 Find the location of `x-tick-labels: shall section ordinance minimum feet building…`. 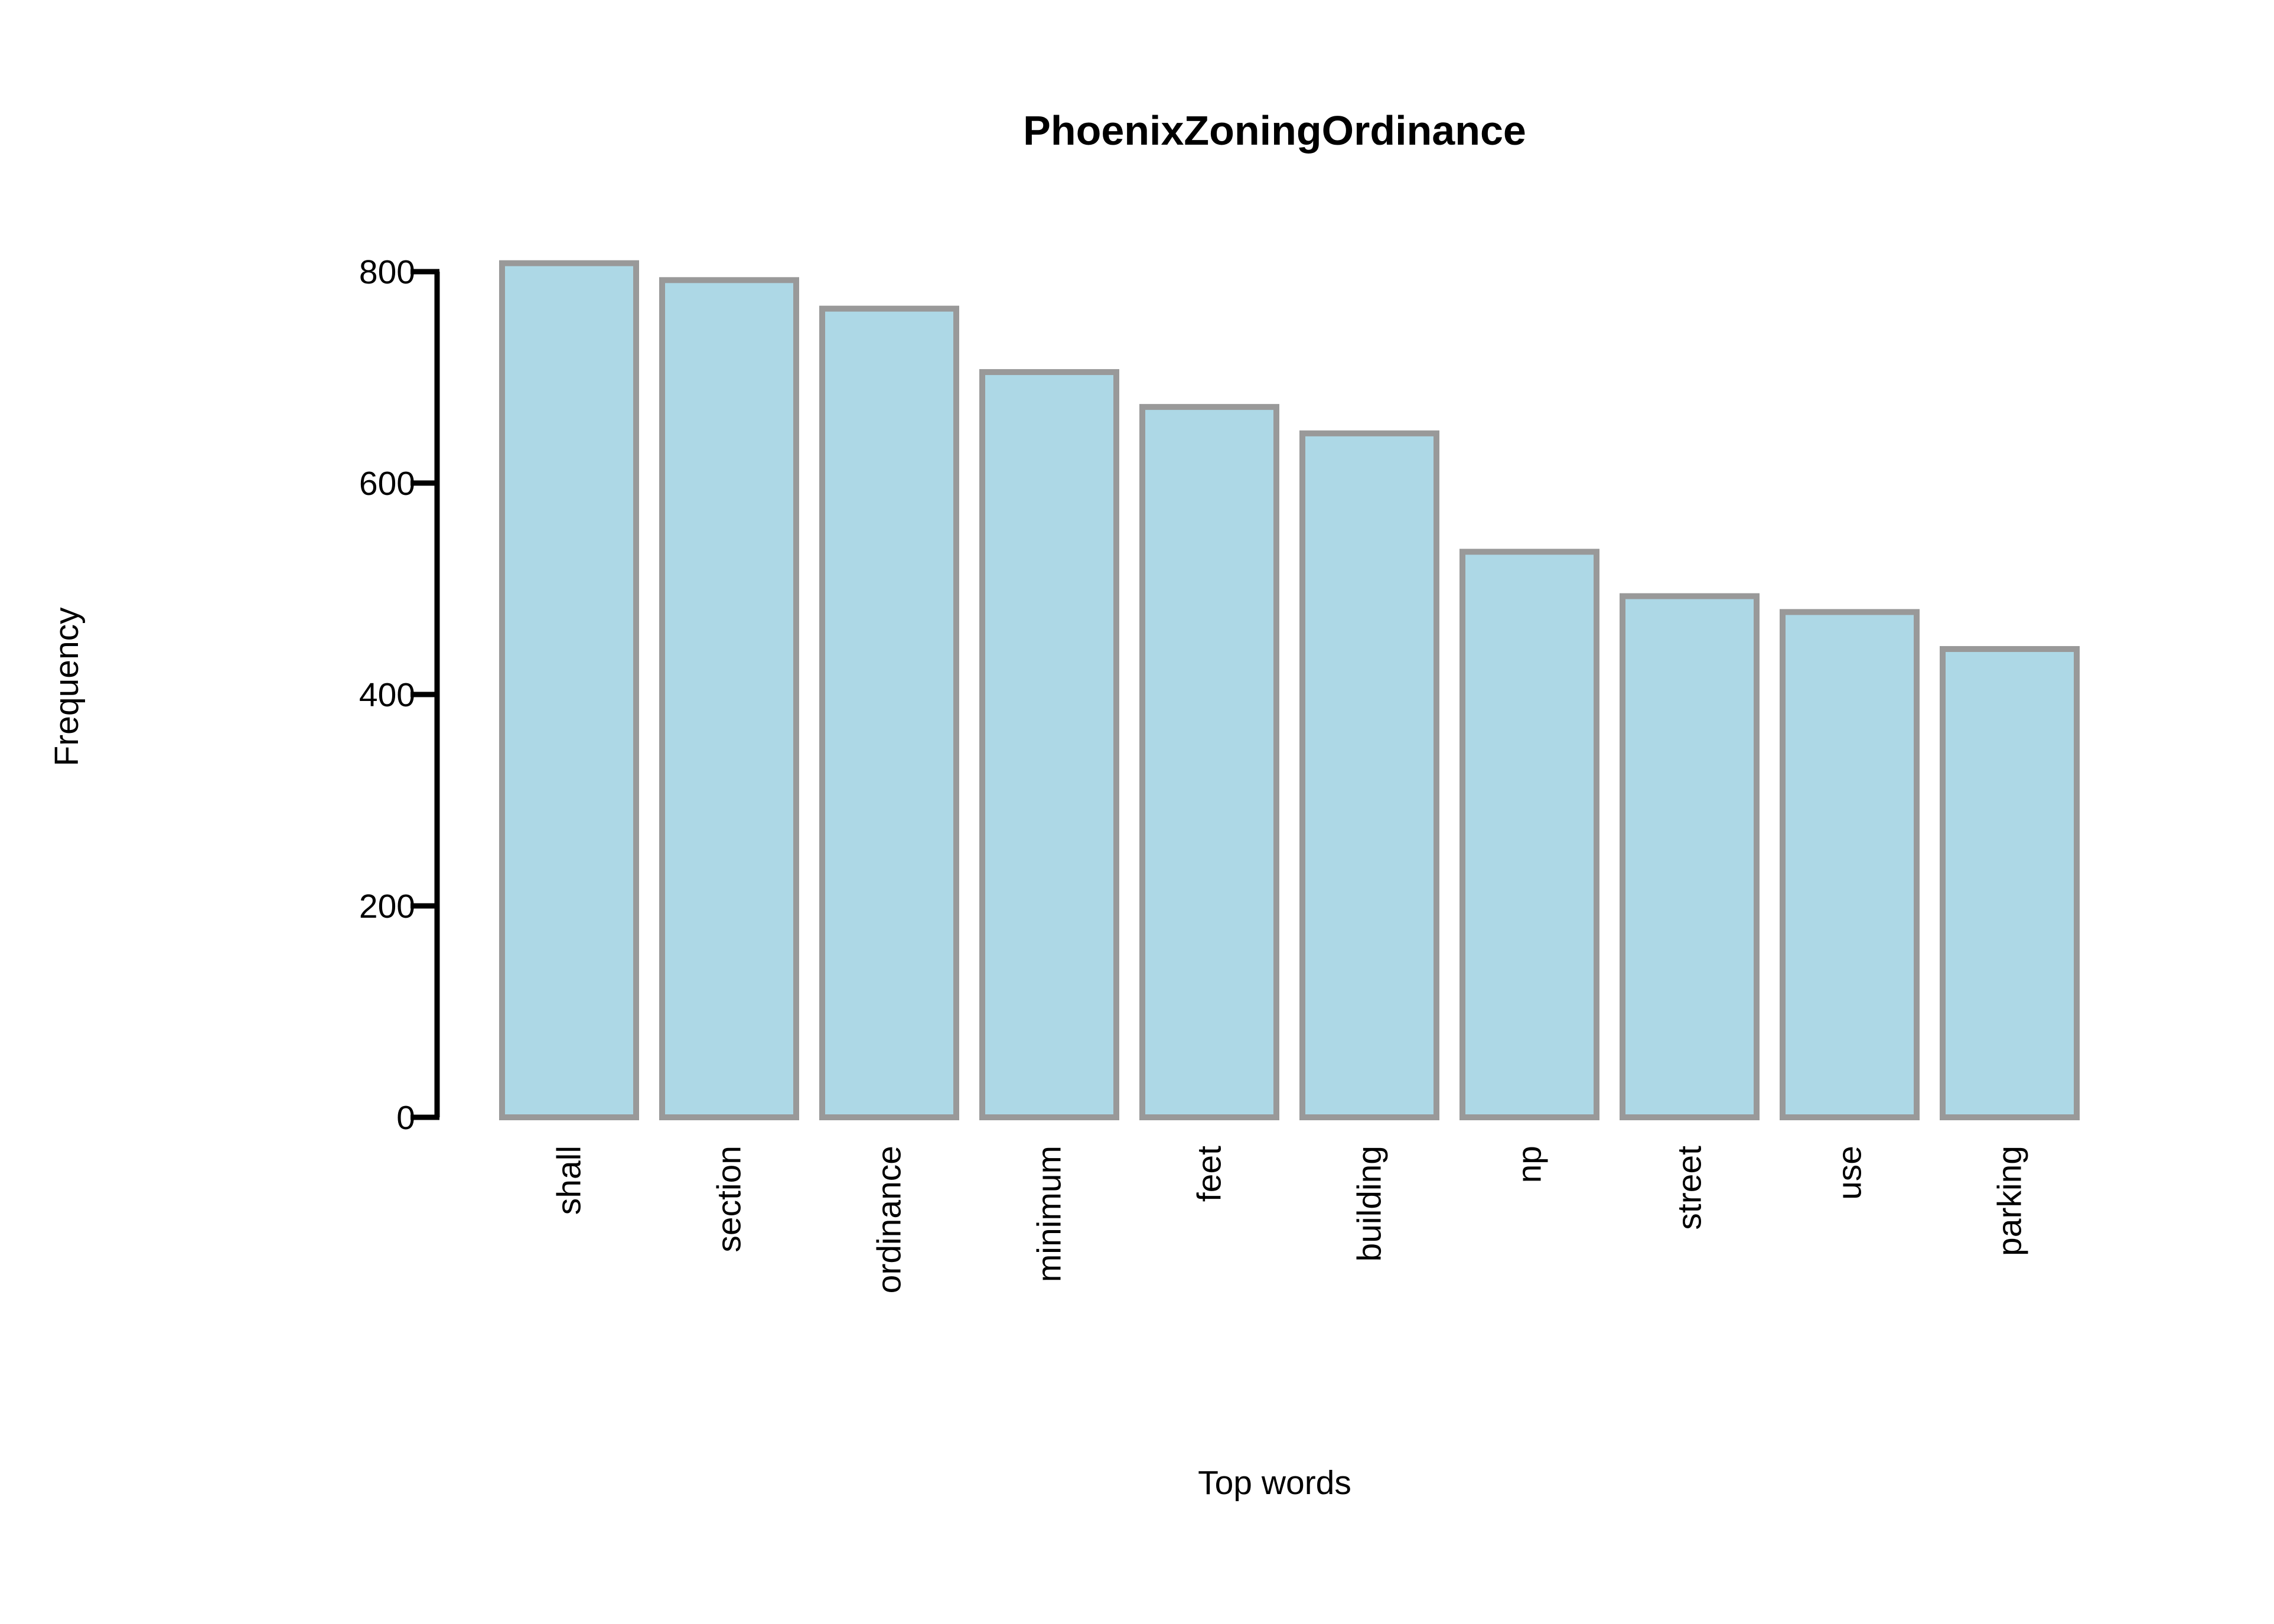

x-tick-labels: shall section ordinance minimum feet building… is located at coordinates (1289, 1220).